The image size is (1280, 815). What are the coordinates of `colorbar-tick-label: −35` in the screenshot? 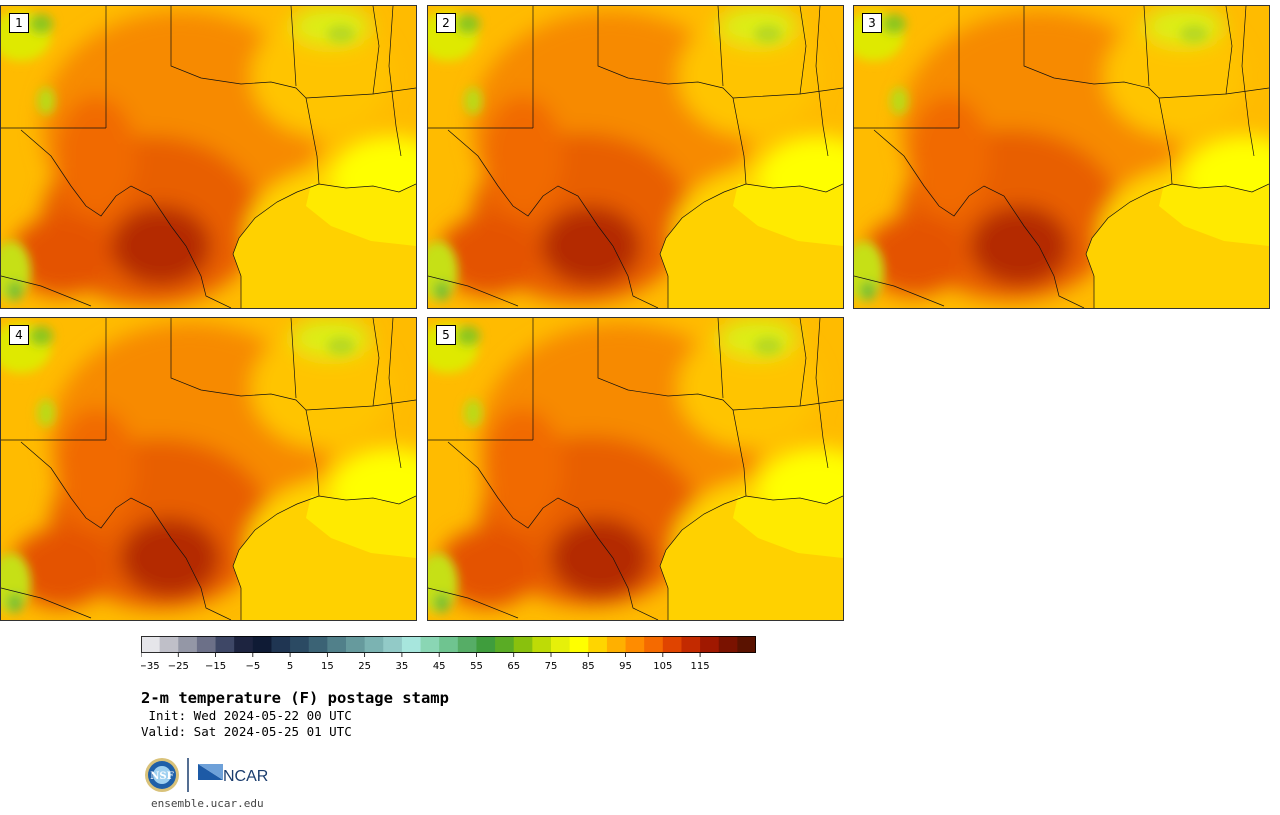 It's located at (150, 666).